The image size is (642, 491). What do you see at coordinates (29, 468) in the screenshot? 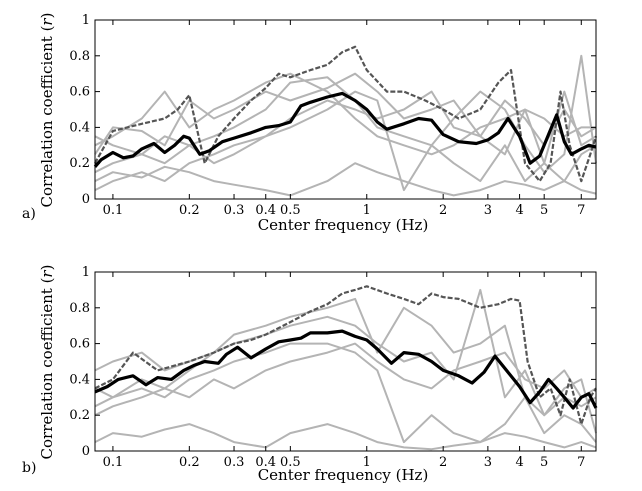
I see `panel-label: b)` at bounding box center [29, 468].